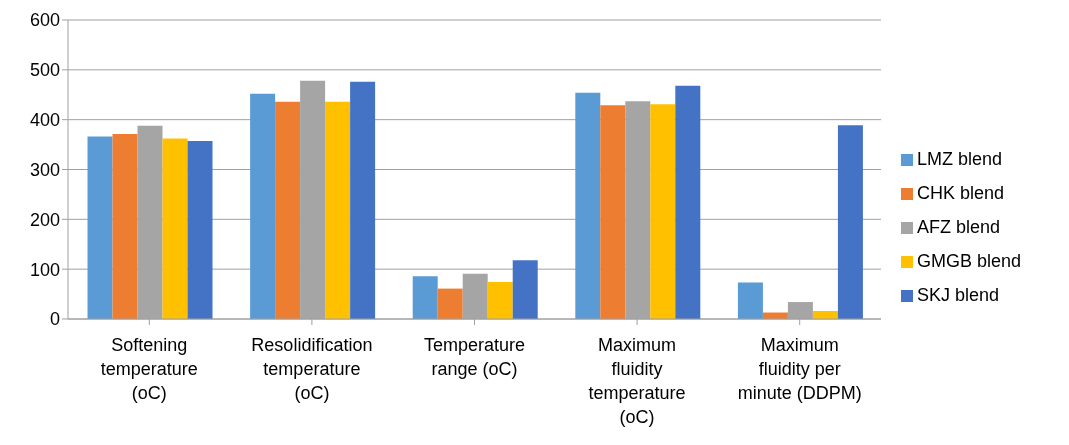 The width and height of the screenshot is (1069, 445). What do you see at coordinates (44, 70) in the screenshot?
I see `y-tick-label: 500` at bounding box center [44, 70].